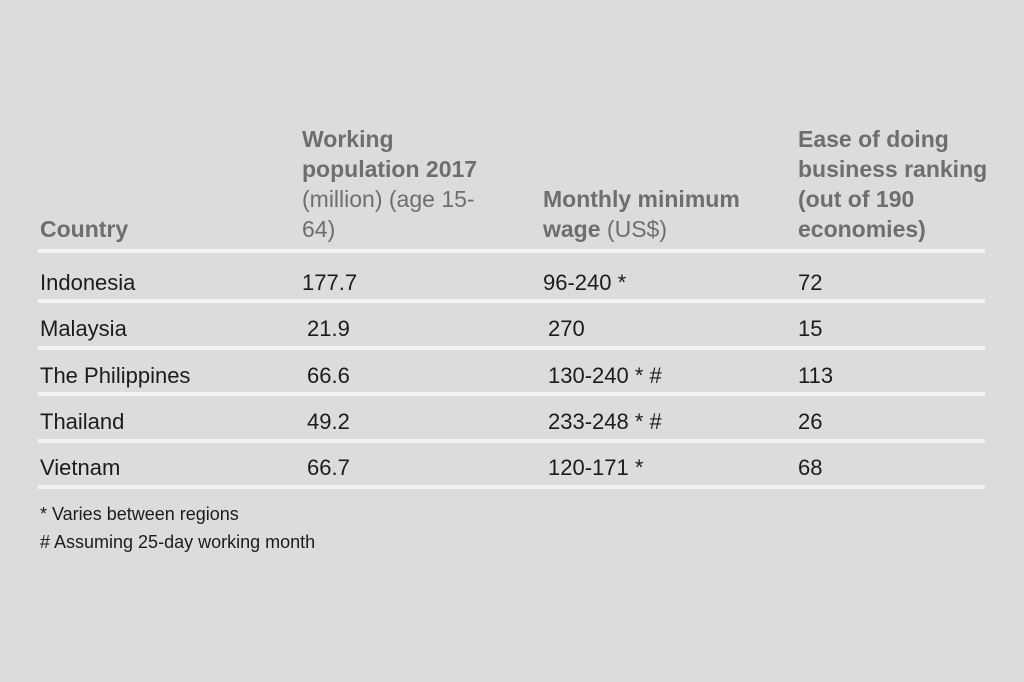 This screenshot has height=682, width=1024. I want to click on cell-minimum-wage: 96-240 *, so click(585, 282).